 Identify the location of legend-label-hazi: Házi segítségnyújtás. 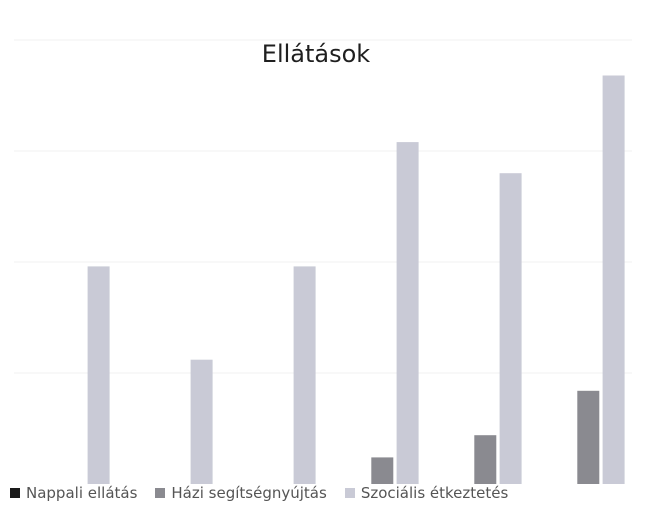
(249, 493).